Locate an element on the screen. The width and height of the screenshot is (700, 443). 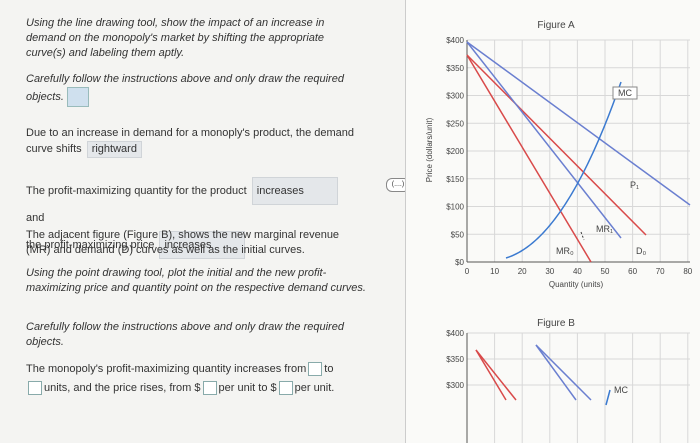
x-tick-label: 10 is located at coordinates (494, 271).